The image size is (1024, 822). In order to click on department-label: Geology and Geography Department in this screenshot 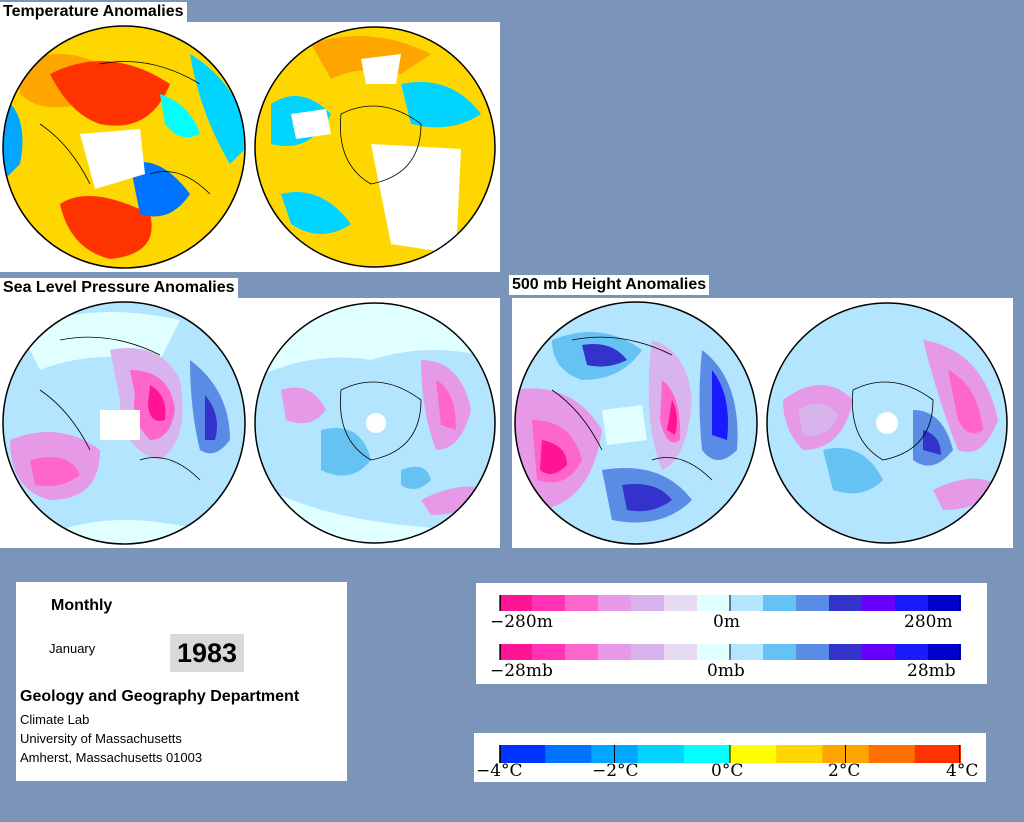, I will do `click(160, 696)`.